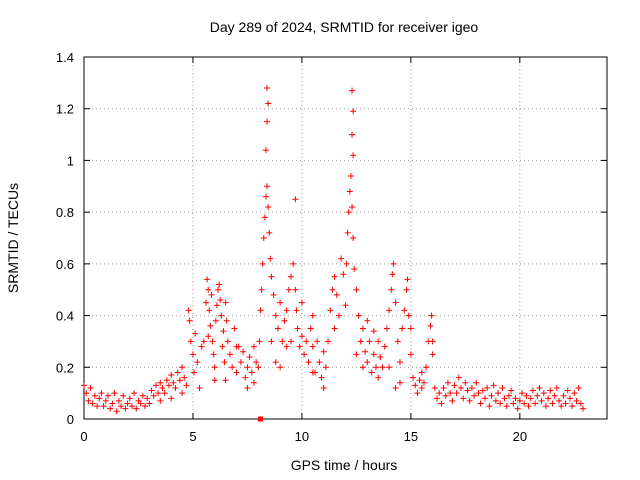 The width and height of the screenshot is (640, 480). I want to click on x-tick-label: 10, so click(302, 436).